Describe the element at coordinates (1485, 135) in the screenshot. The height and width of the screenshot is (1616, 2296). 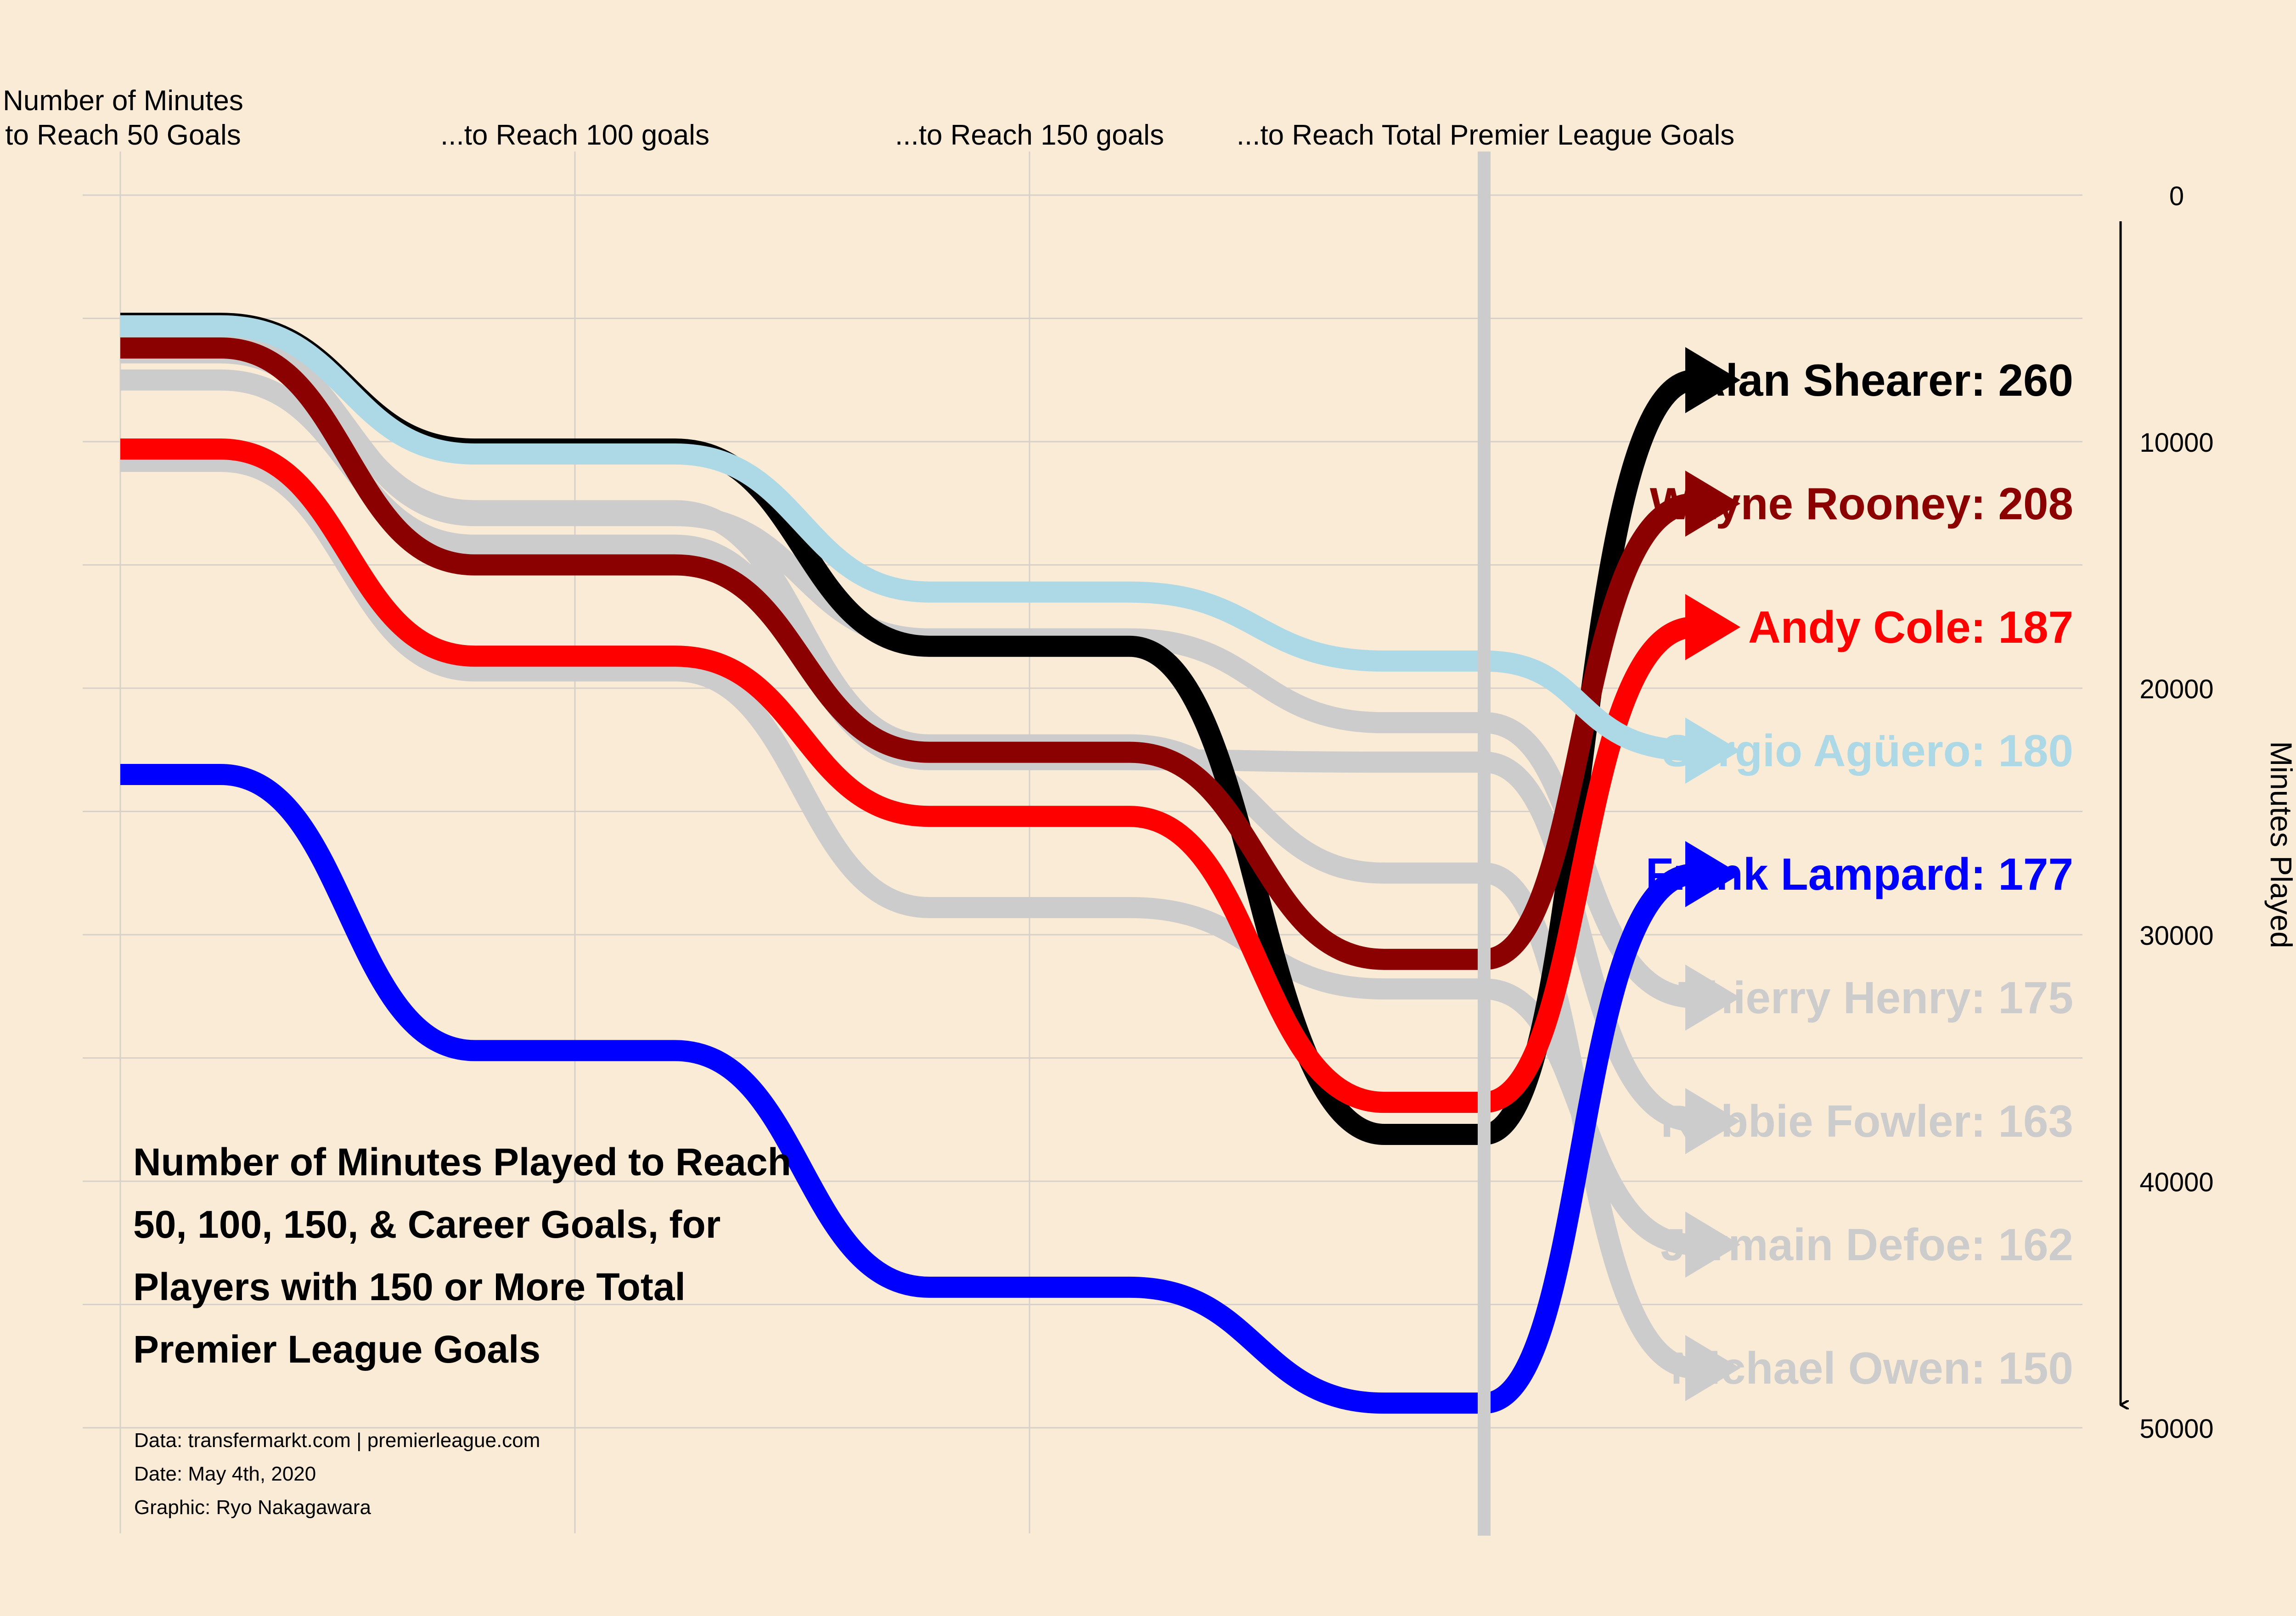
I see `x-category-label: ...to Reach Total Premier League Goals` at that location.